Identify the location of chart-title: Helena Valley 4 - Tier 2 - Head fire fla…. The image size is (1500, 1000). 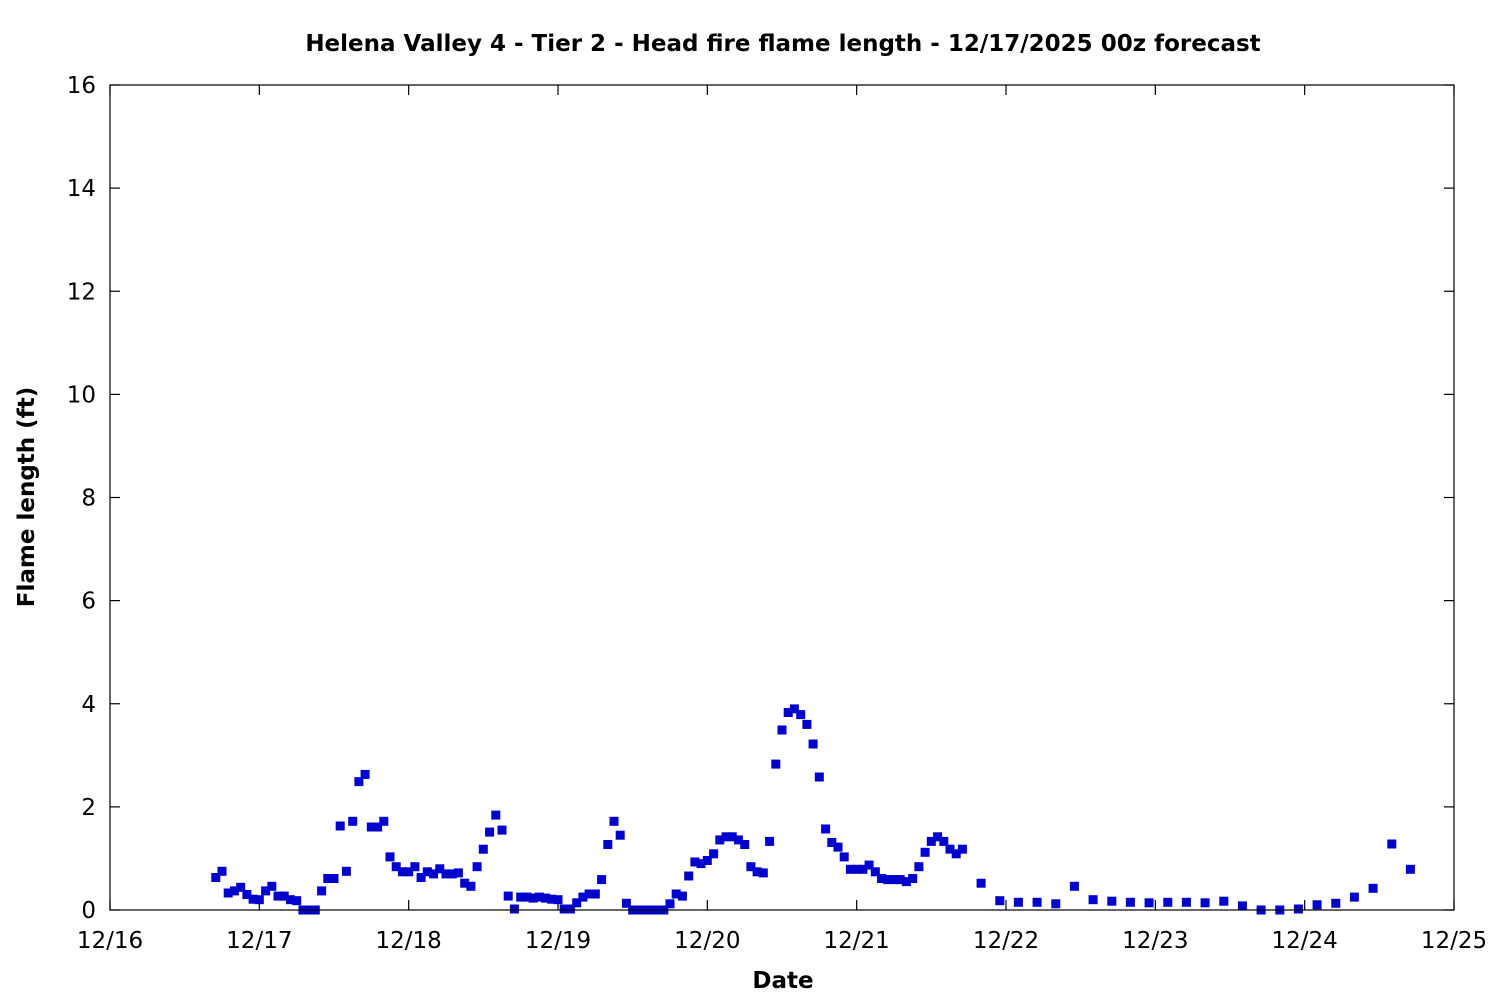
(782, 44).